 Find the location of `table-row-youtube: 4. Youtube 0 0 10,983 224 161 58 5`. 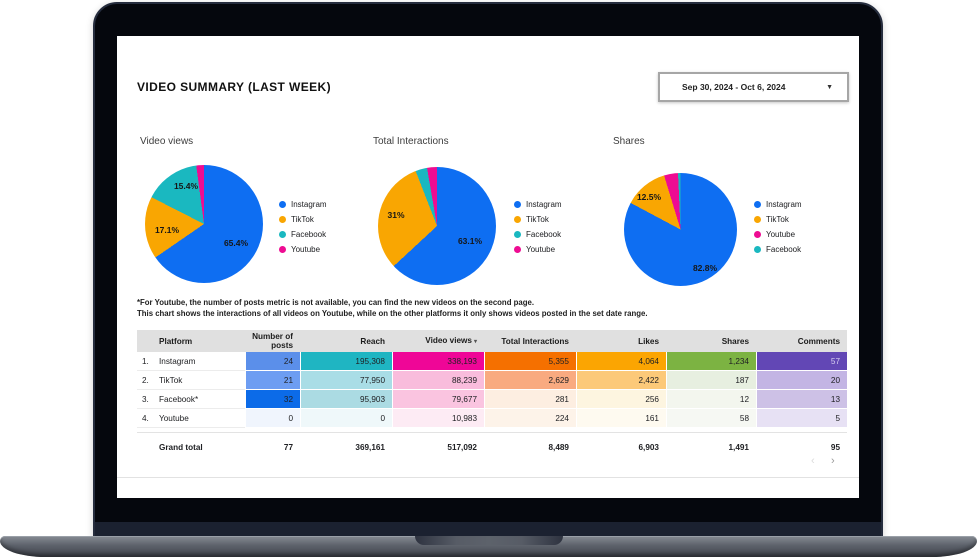

table-row-youtube: 4. Youtube 0 0 10,983 224 161 58 5 is located at coordinates (492, 418).